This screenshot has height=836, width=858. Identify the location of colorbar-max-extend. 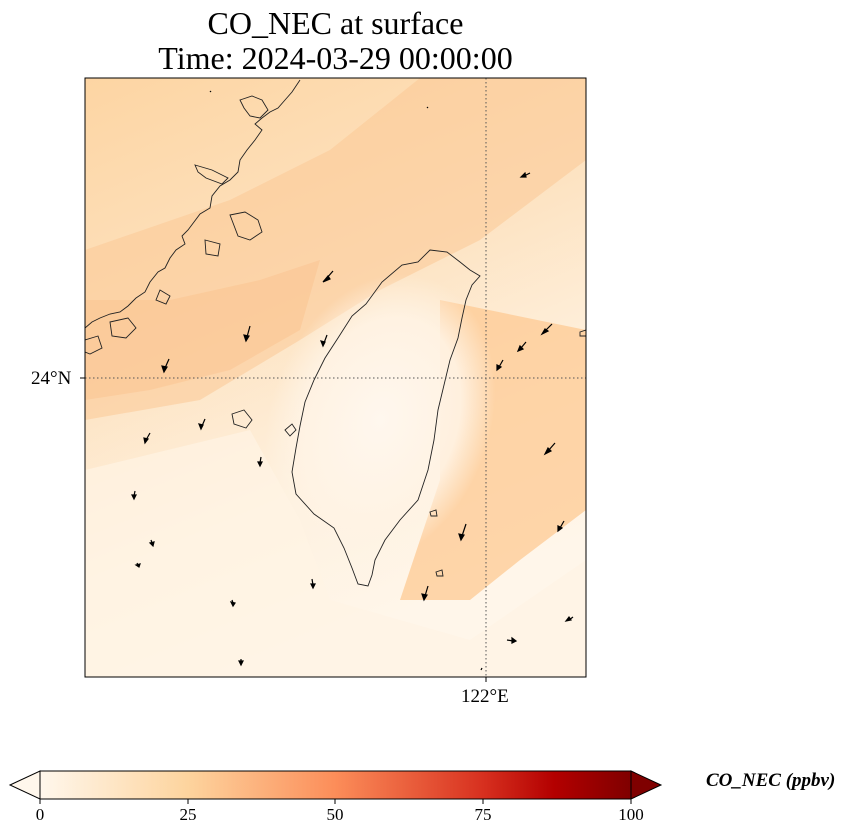
(646, 785).